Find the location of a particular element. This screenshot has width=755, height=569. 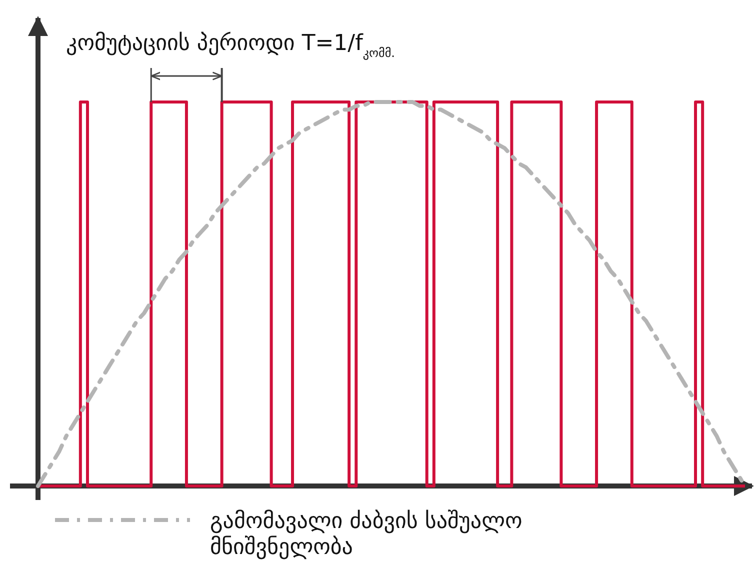

text: გამომავალი ძაბვის საშუალო მნიშვნელობა is located at coordinates (366, 534).